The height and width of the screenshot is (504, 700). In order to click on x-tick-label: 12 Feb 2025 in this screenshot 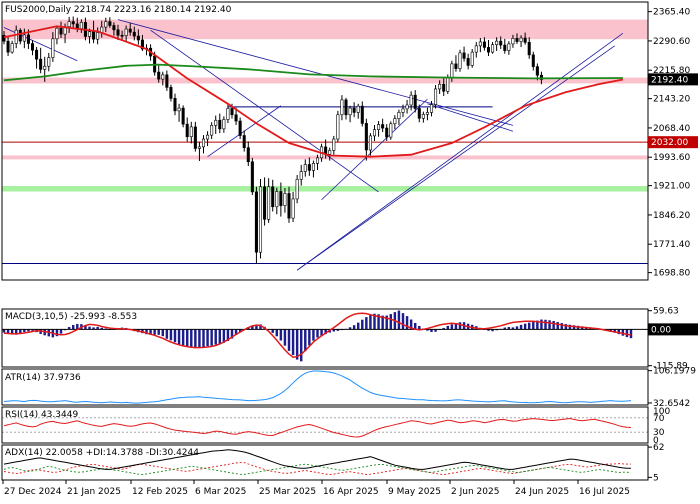, I will do `click(160, 492)`.